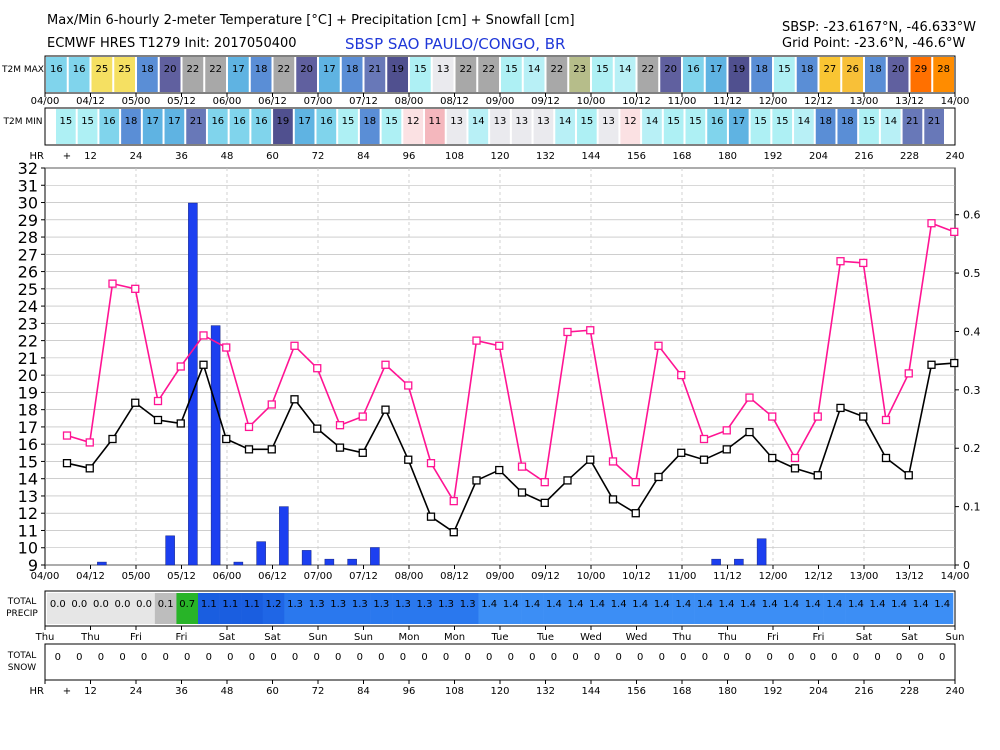 This screenshot has height=750, width=1000. I want to click on datetime-label: 08/12, so click(454, 101).